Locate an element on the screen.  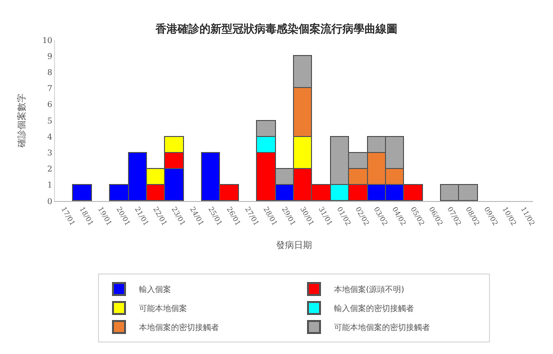
y-tick-label: 8 is located at coordinates (49, 72).